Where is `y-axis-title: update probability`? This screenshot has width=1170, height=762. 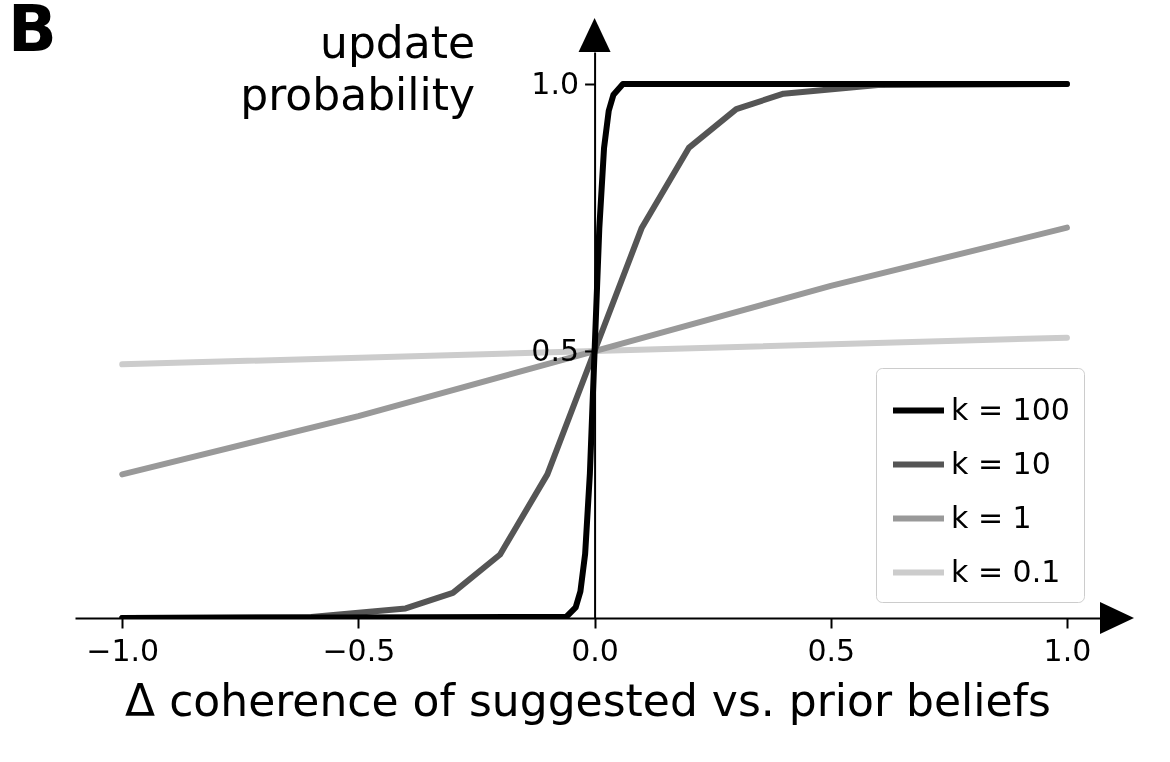 y-axis-title: update probability is located at coordinates (358, 68).